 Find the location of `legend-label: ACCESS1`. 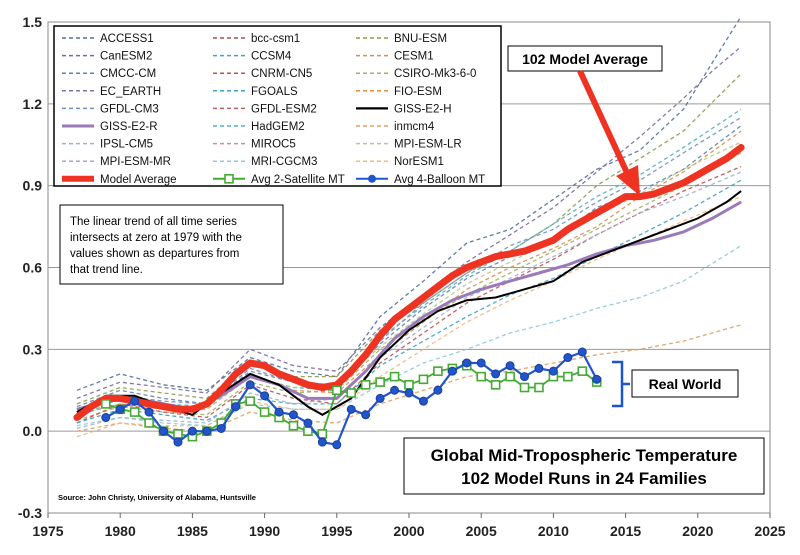

legend-label: ACCESS1 is located at coordinates (127, 39).